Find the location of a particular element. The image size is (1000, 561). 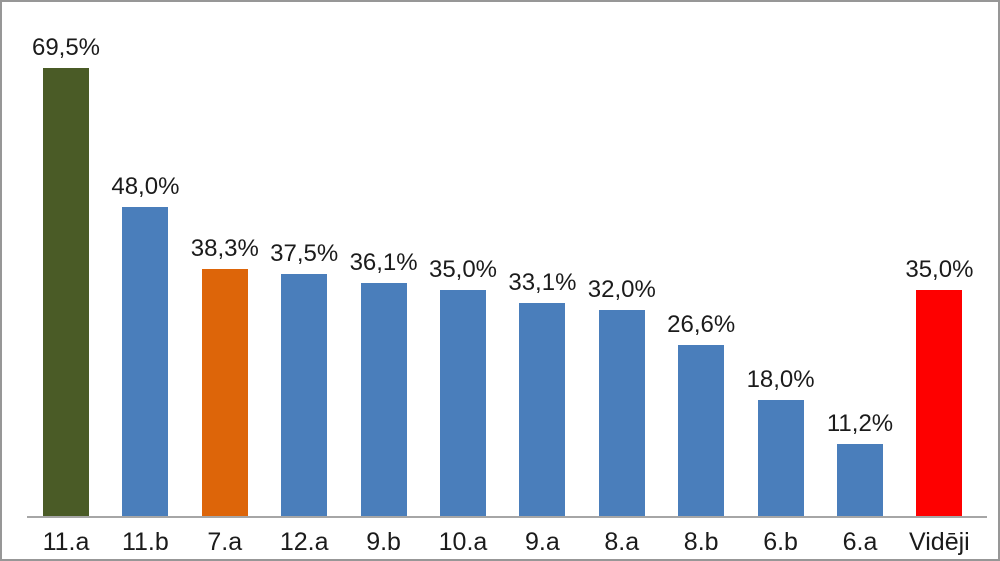

bar-value-label: 11,2% is located at coordinates (860, 423).